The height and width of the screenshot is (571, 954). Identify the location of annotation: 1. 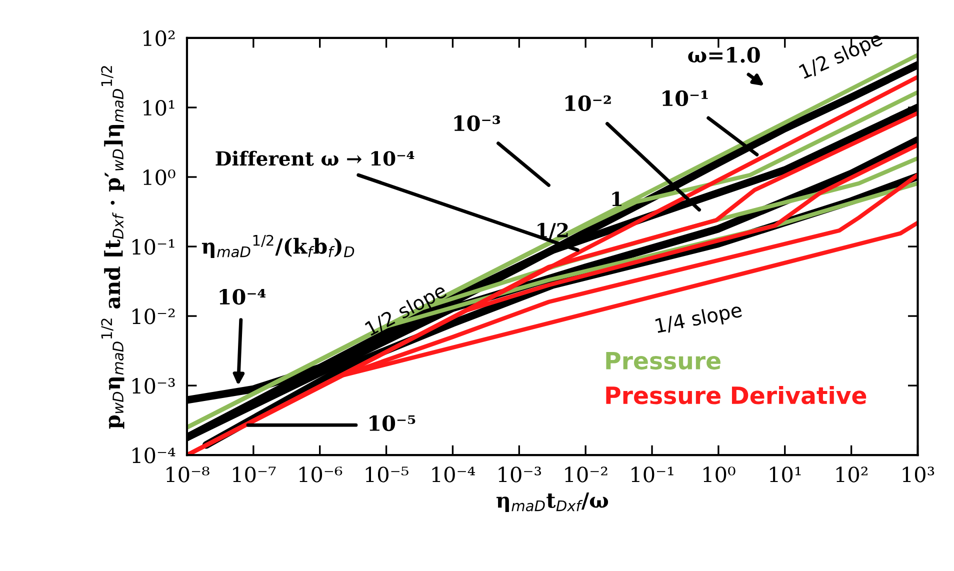
(617, 199).